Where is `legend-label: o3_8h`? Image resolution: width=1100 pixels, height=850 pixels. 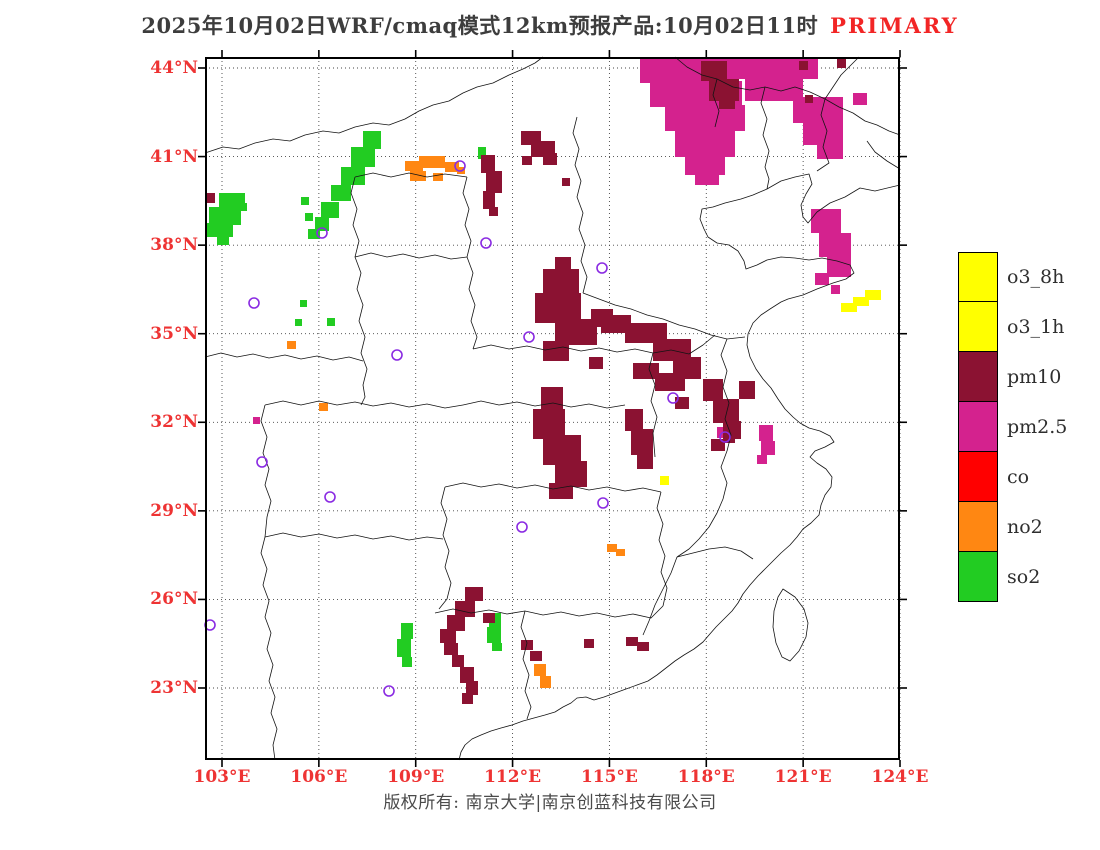
legend-label: o3_8h is located at coordinates (1036, 277).